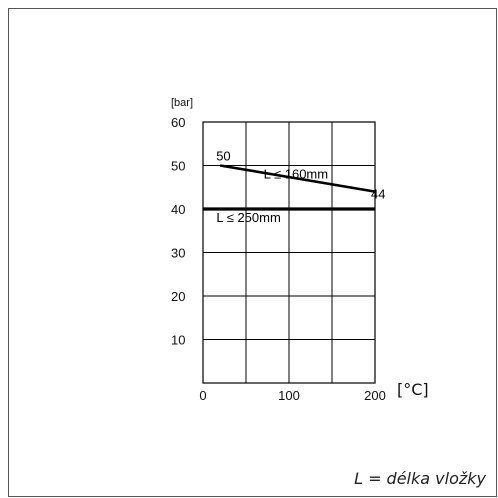 Image resolution: width=498 pixels, height=498 pixels. Describe the element at coordinates (378, 194) in the screenshot. I see `value-annotation: 44` at that location.